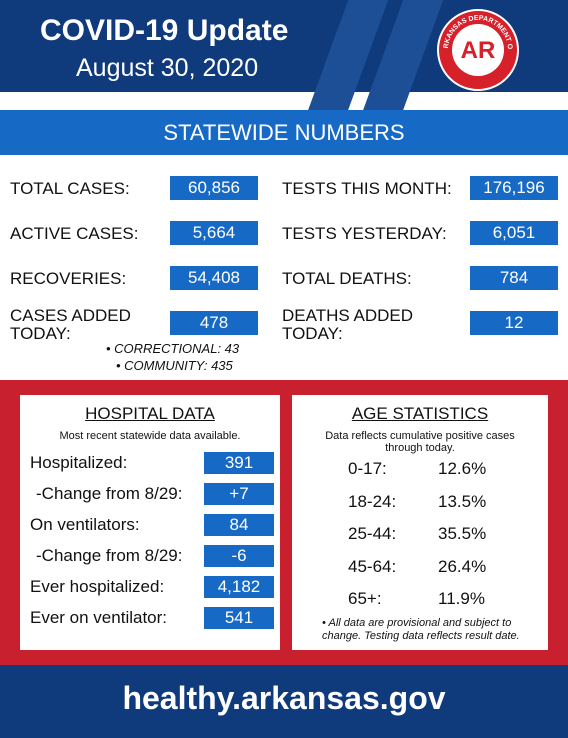  What do you see at coordinates (420, 413) in the screenshot?
I see `panel-title: AGE STATISTICS` at bounding box center [420, 413].